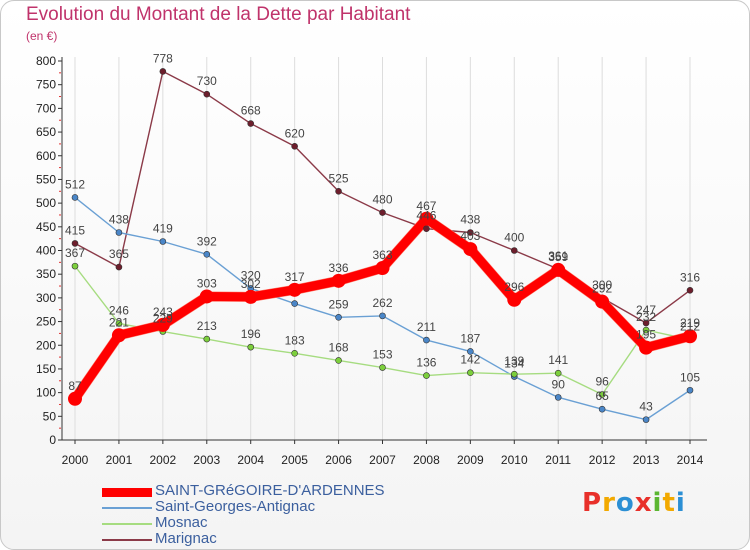 This screenshot has width=750, height=550. What do you see at coordinates (643, 503) in the screenshot?
I see `logo-letter: x` at bounding box center [643, 503].